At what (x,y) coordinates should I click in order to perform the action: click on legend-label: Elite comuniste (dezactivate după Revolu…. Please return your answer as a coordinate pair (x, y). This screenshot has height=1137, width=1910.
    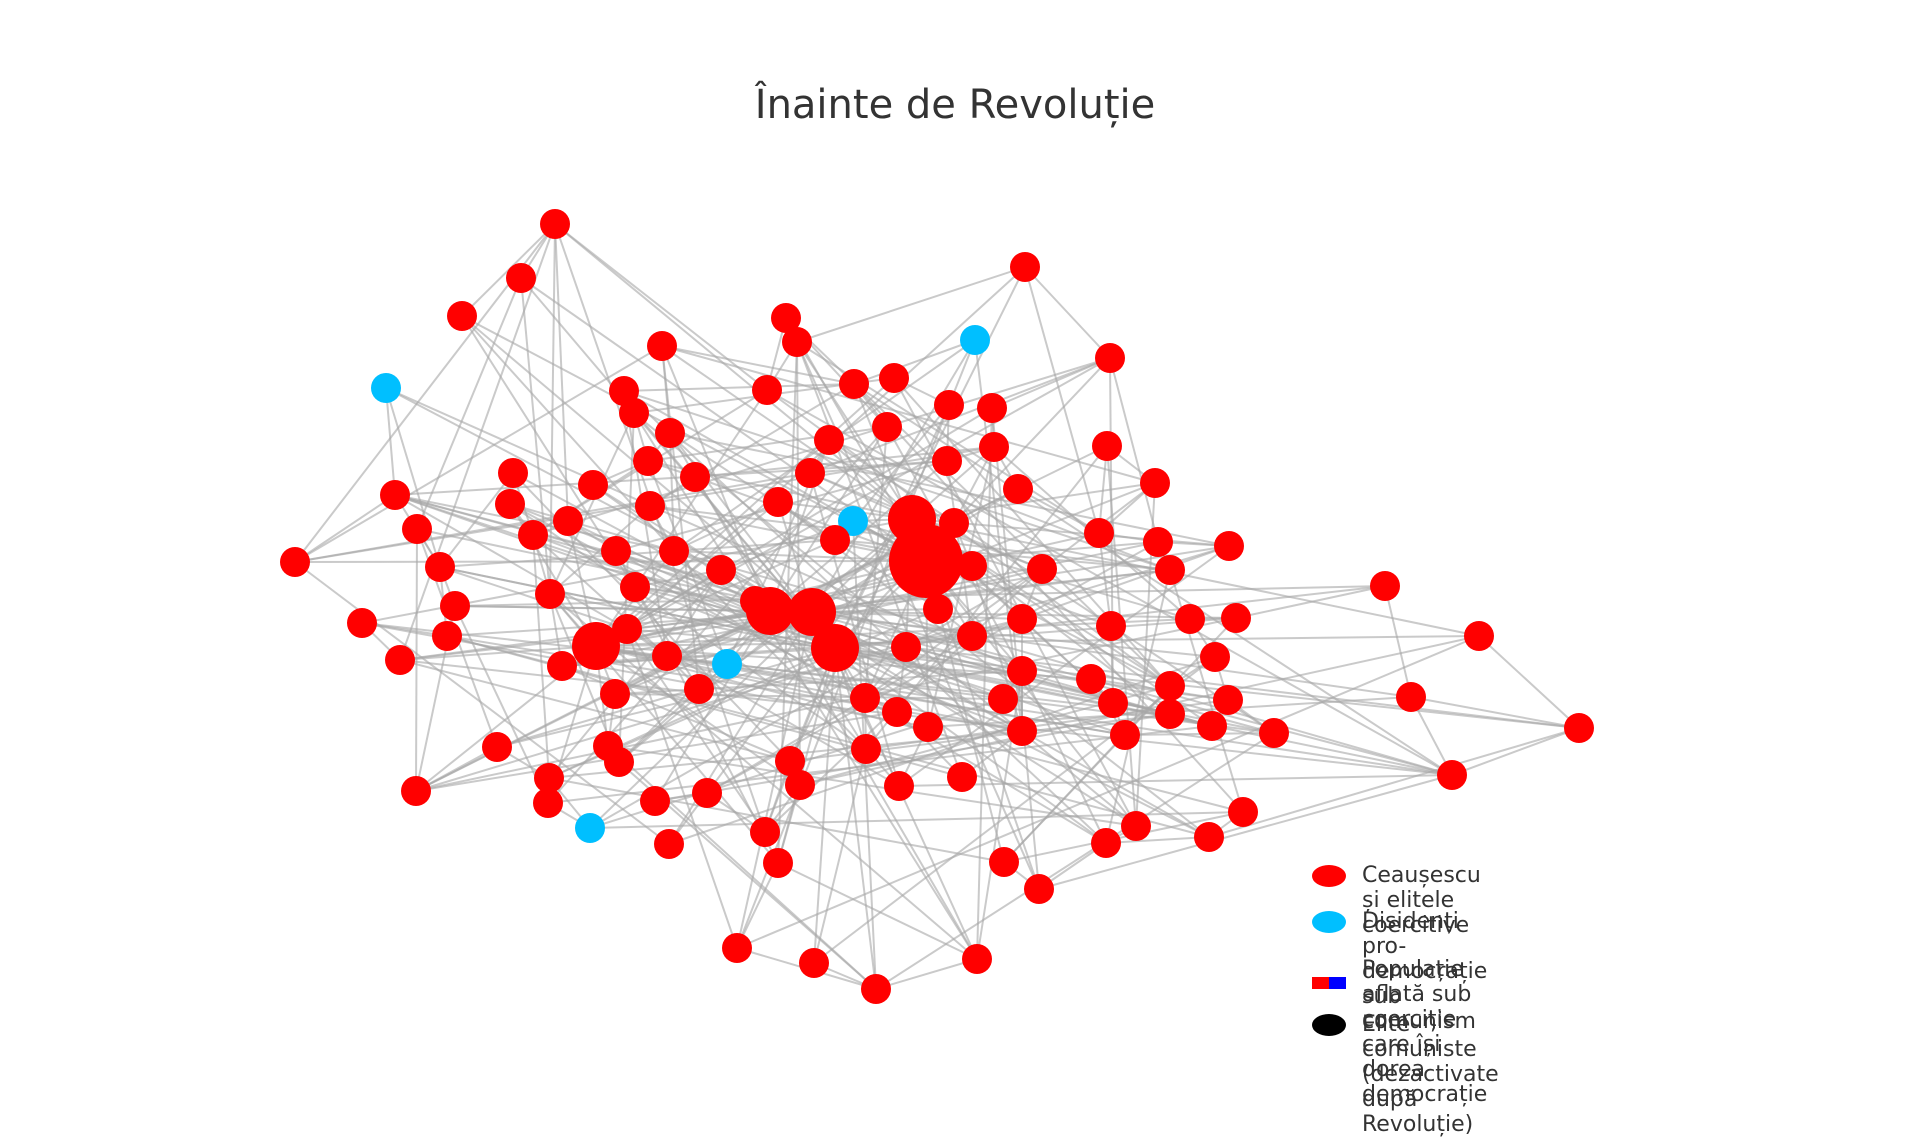
    Looking at the image, I should click on (1430, 1074).